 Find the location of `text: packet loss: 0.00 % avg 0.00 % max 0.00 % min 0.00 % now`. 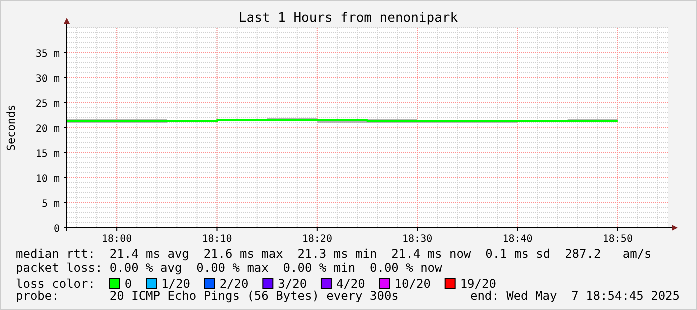

text: packet loss: 0.00 % avg 0.00 % max 0.00 % min 0.00 % now is located at coordinates (230, 268).